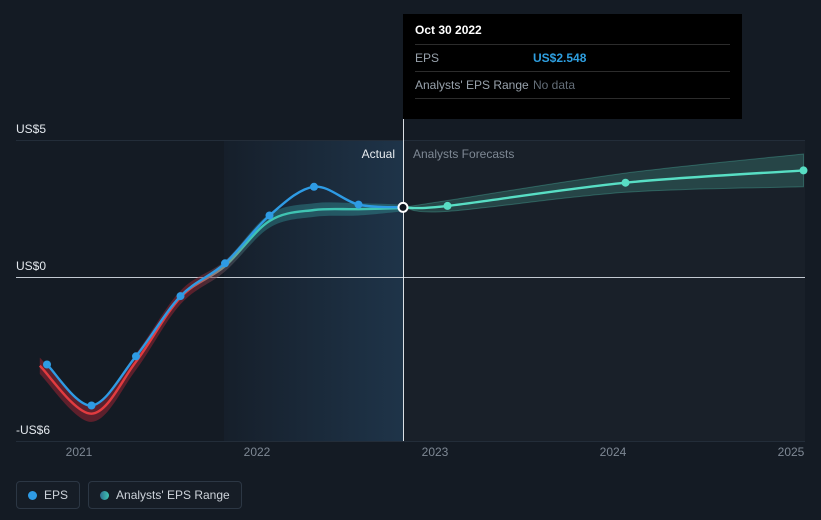 This screenshot has width=821, height=520. Describe the element at coordinates (791, 452) in the screenshot. I see `x-axis-label: 2025` at that location.